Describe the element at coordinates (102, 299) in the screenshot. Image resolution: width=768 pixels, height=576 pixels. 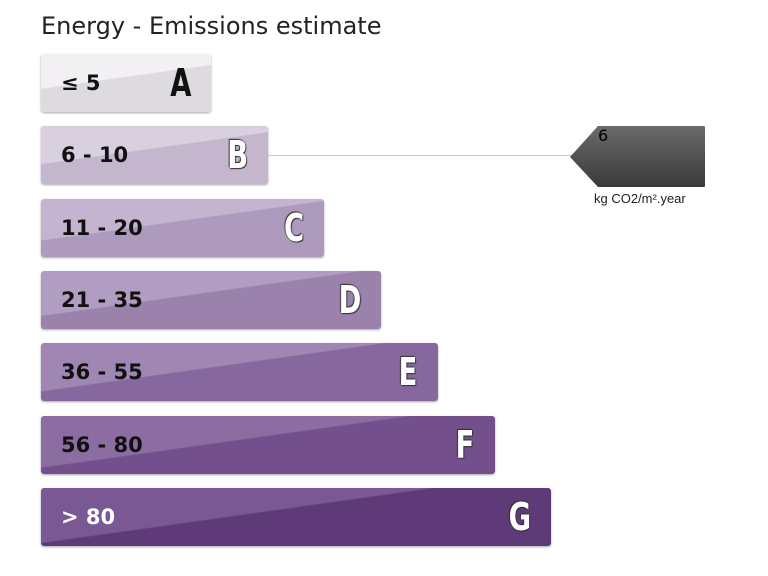
I see `band-range: 21 - 35` at that location.